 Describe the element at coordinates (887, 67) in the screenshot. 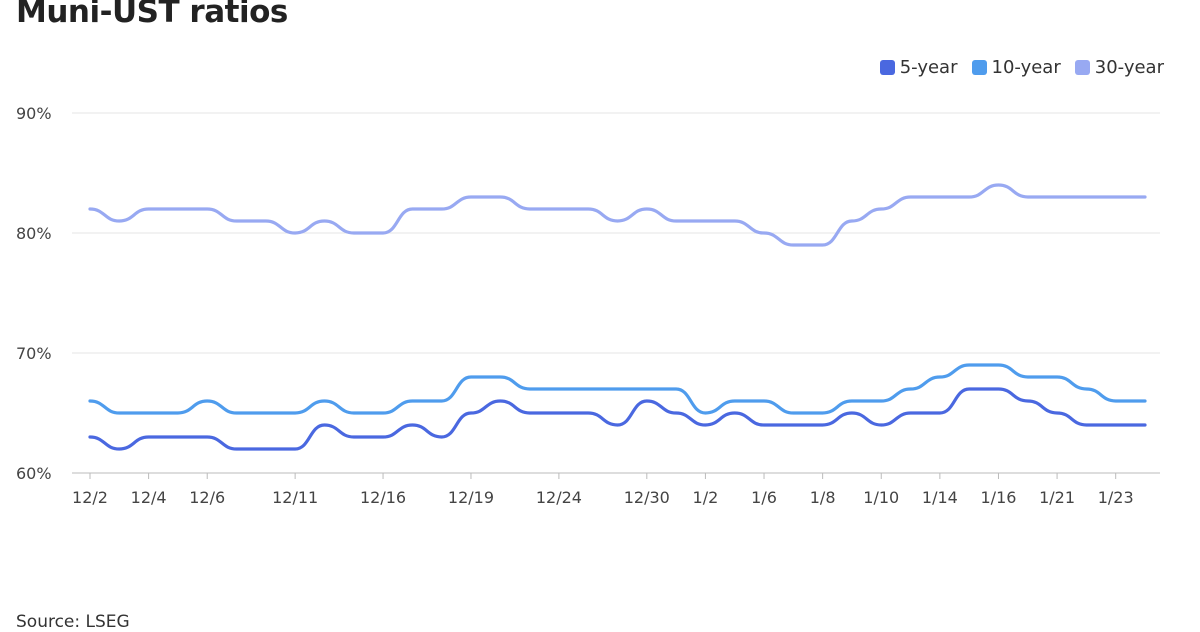

I see `legend-swatch-5-year` at that location.